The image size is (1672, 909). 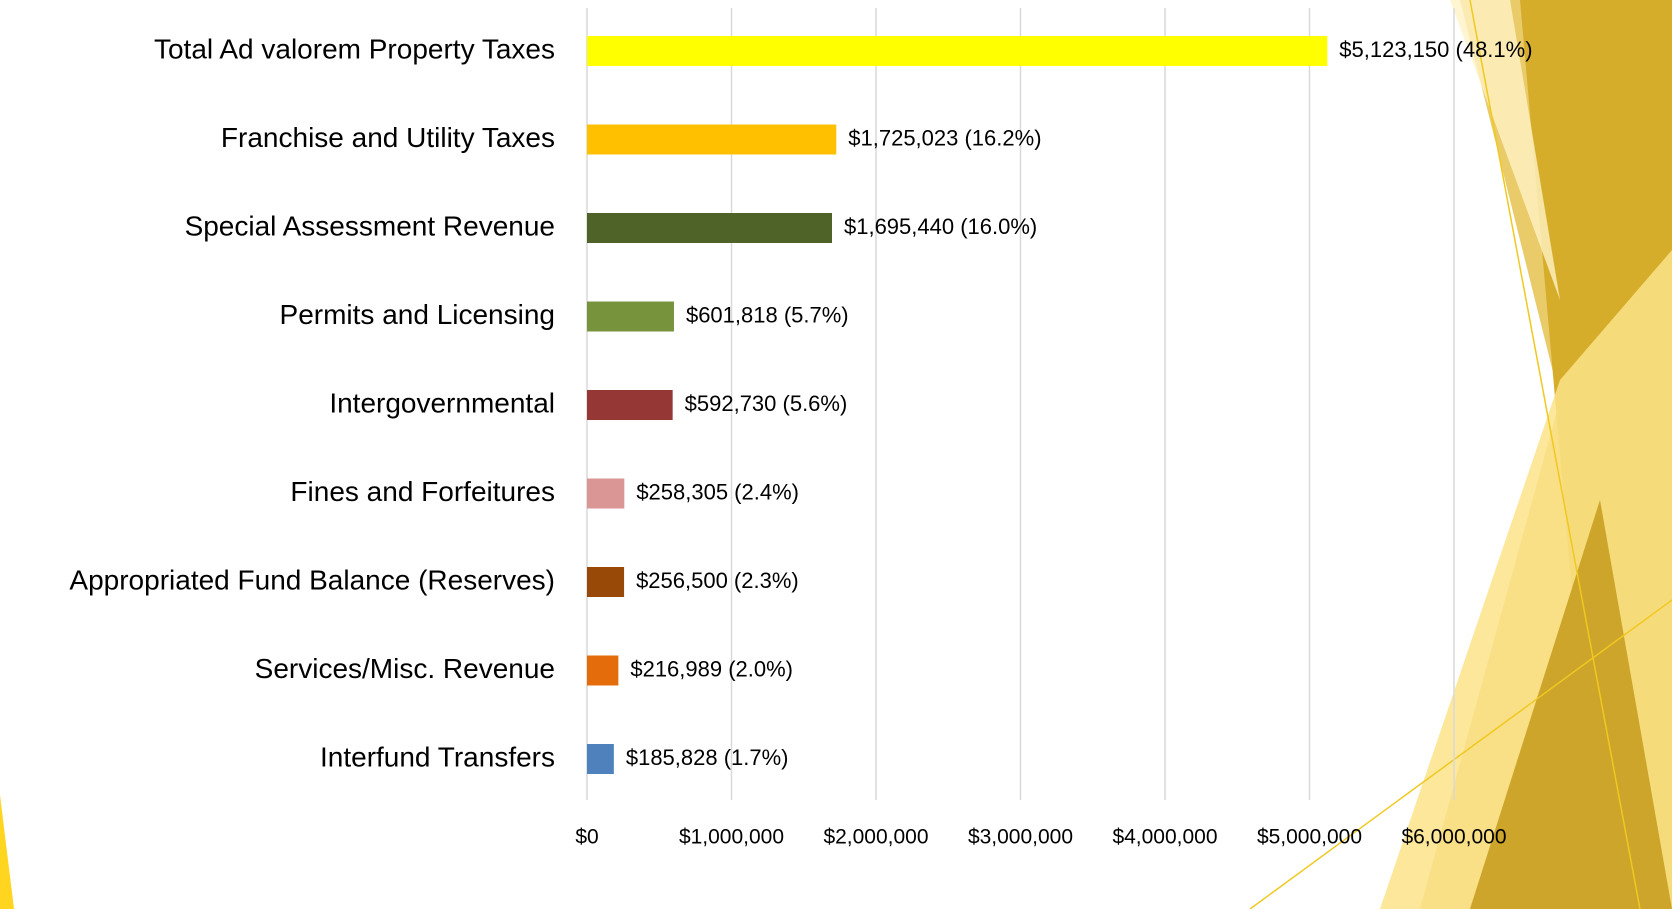 What do you see at coordinates (875, 837) in the screenshot?
I see `x-tick-label: $2,000,000` at bounding box center [875, 837].